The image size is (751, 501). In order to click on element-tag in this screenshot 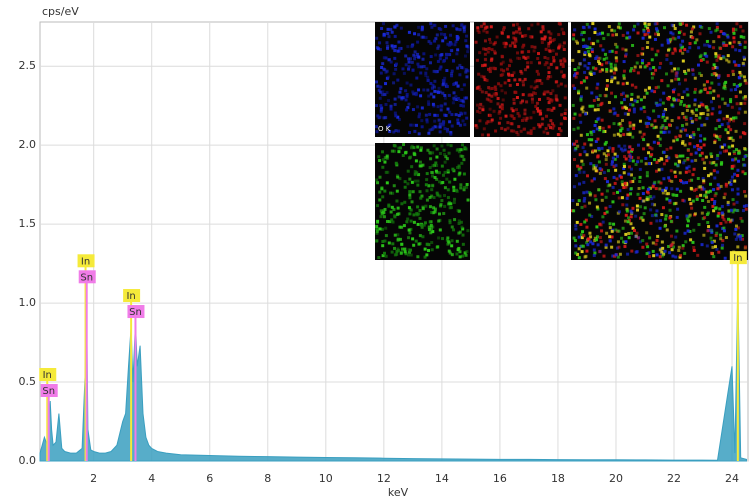, I will do `click(48, 374)`.